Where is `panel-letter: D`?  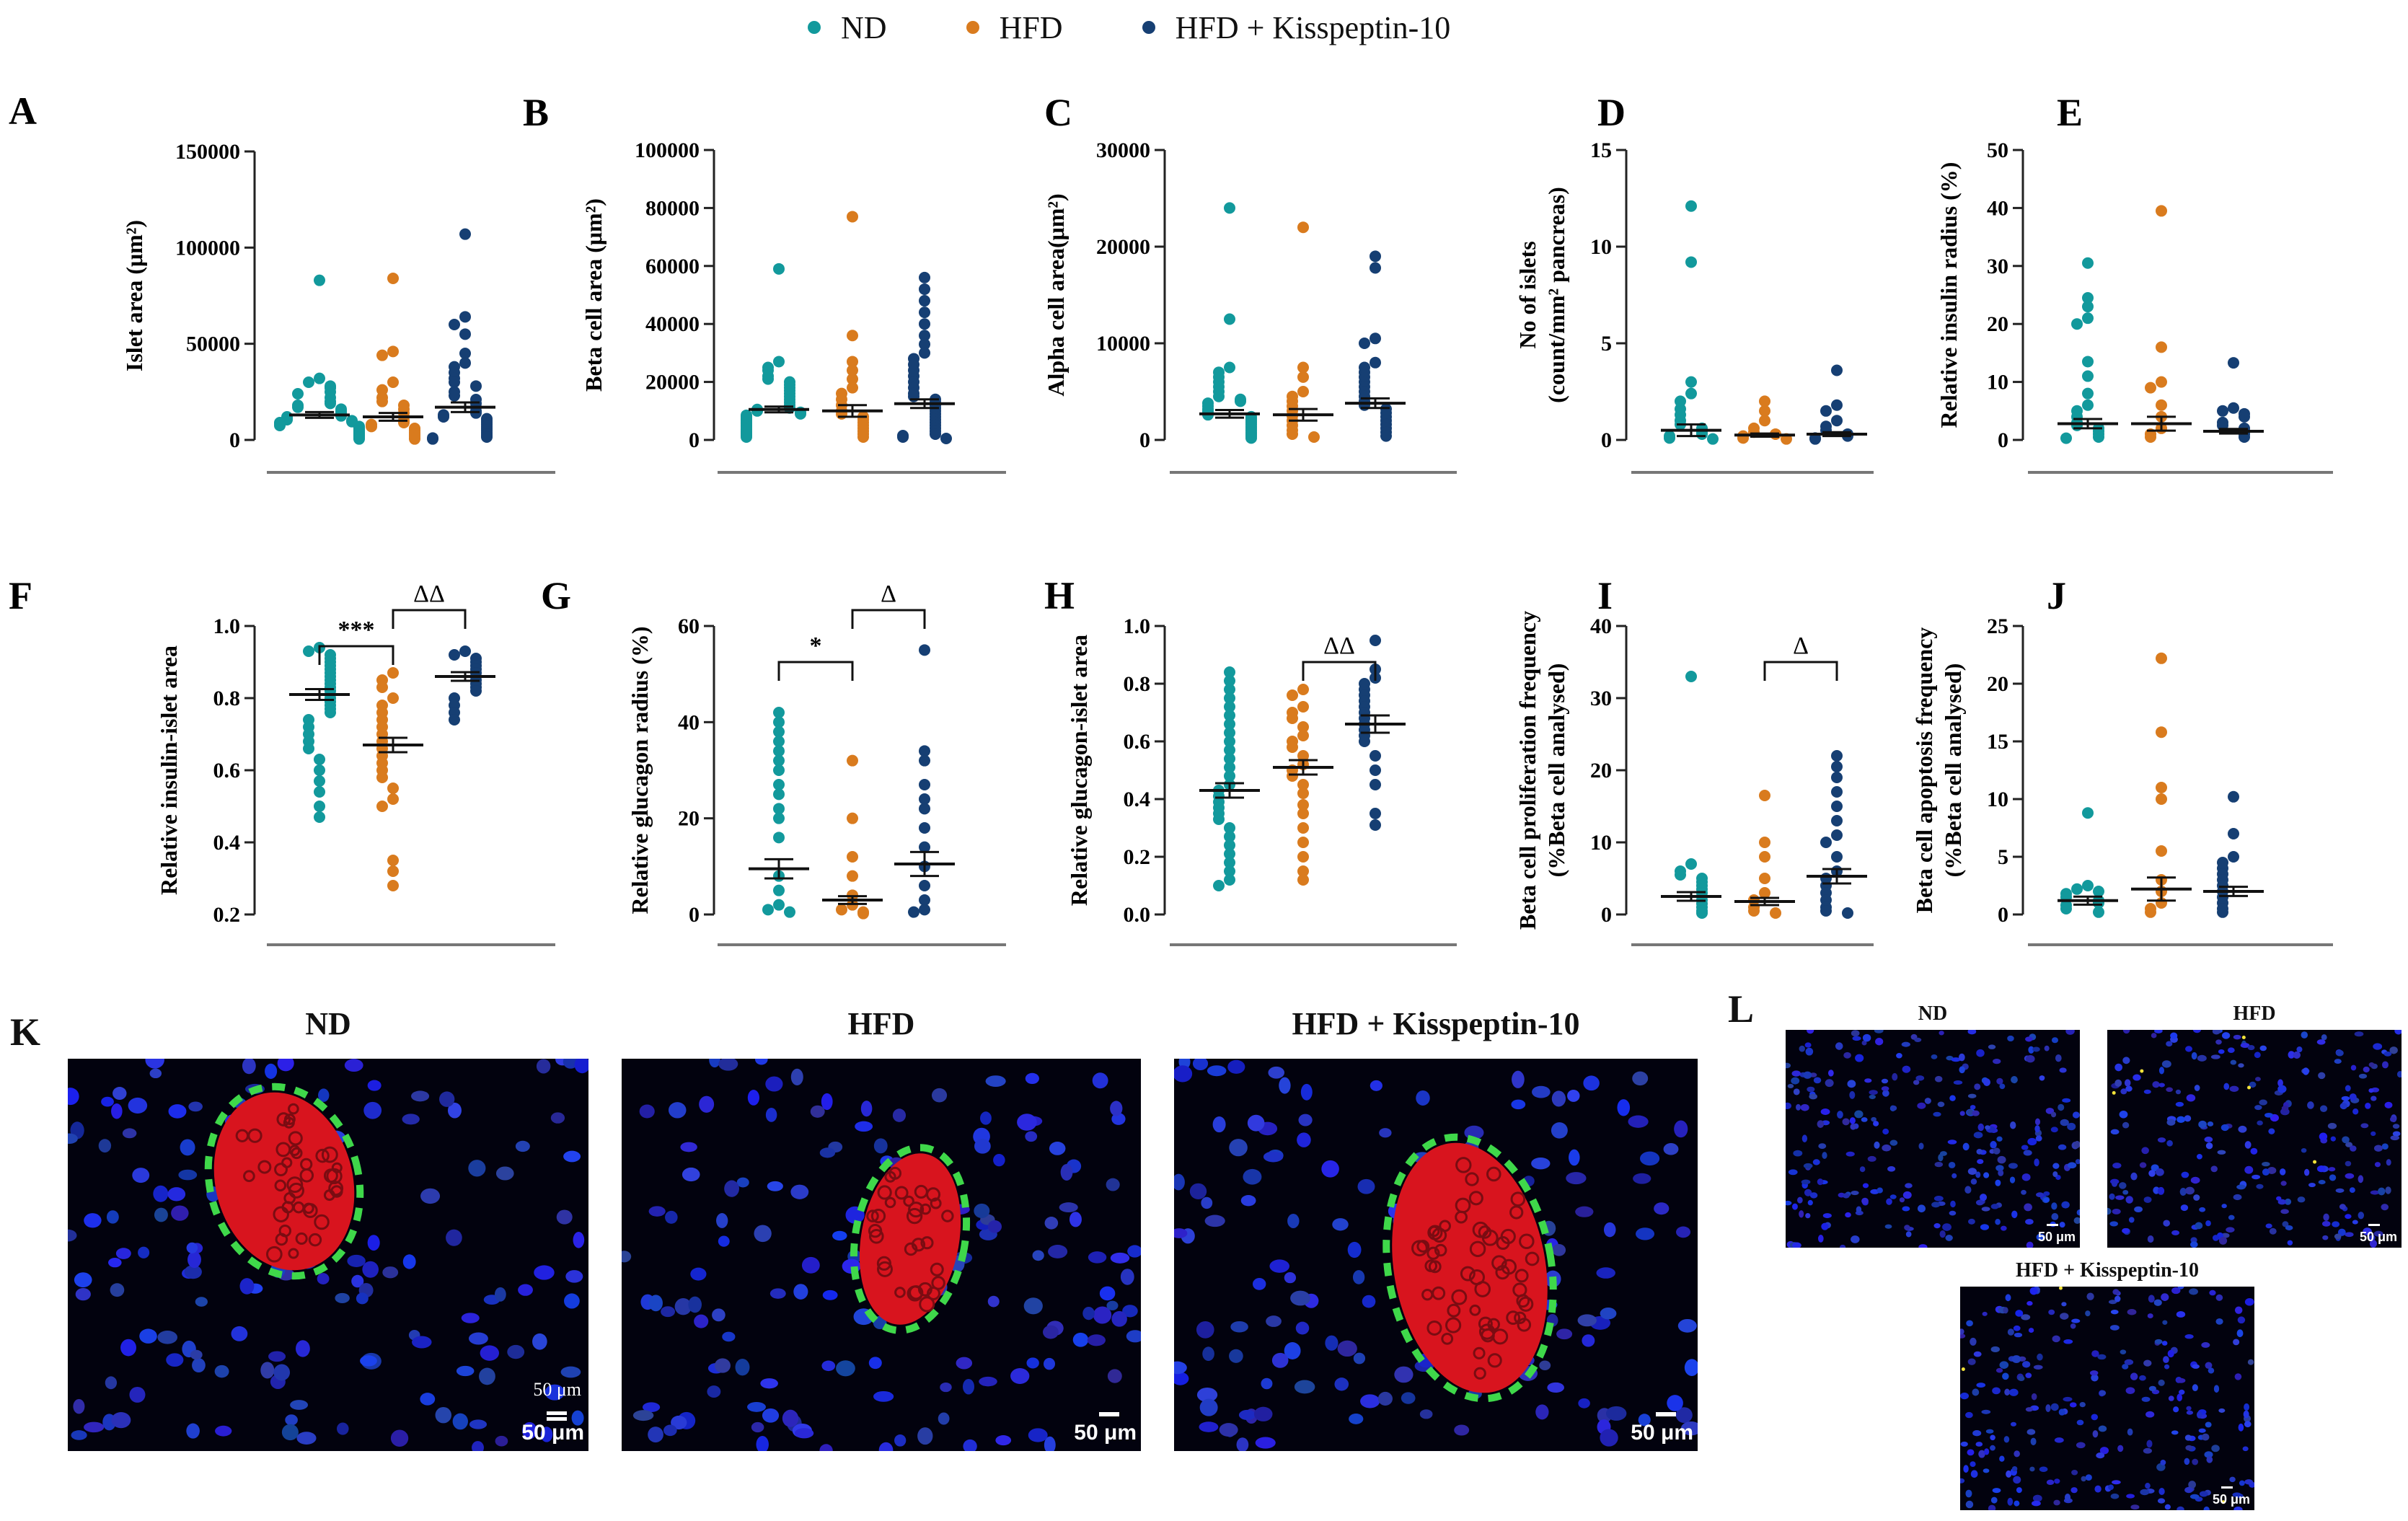 panel-letter: D is located at coordinates (1612, 112).